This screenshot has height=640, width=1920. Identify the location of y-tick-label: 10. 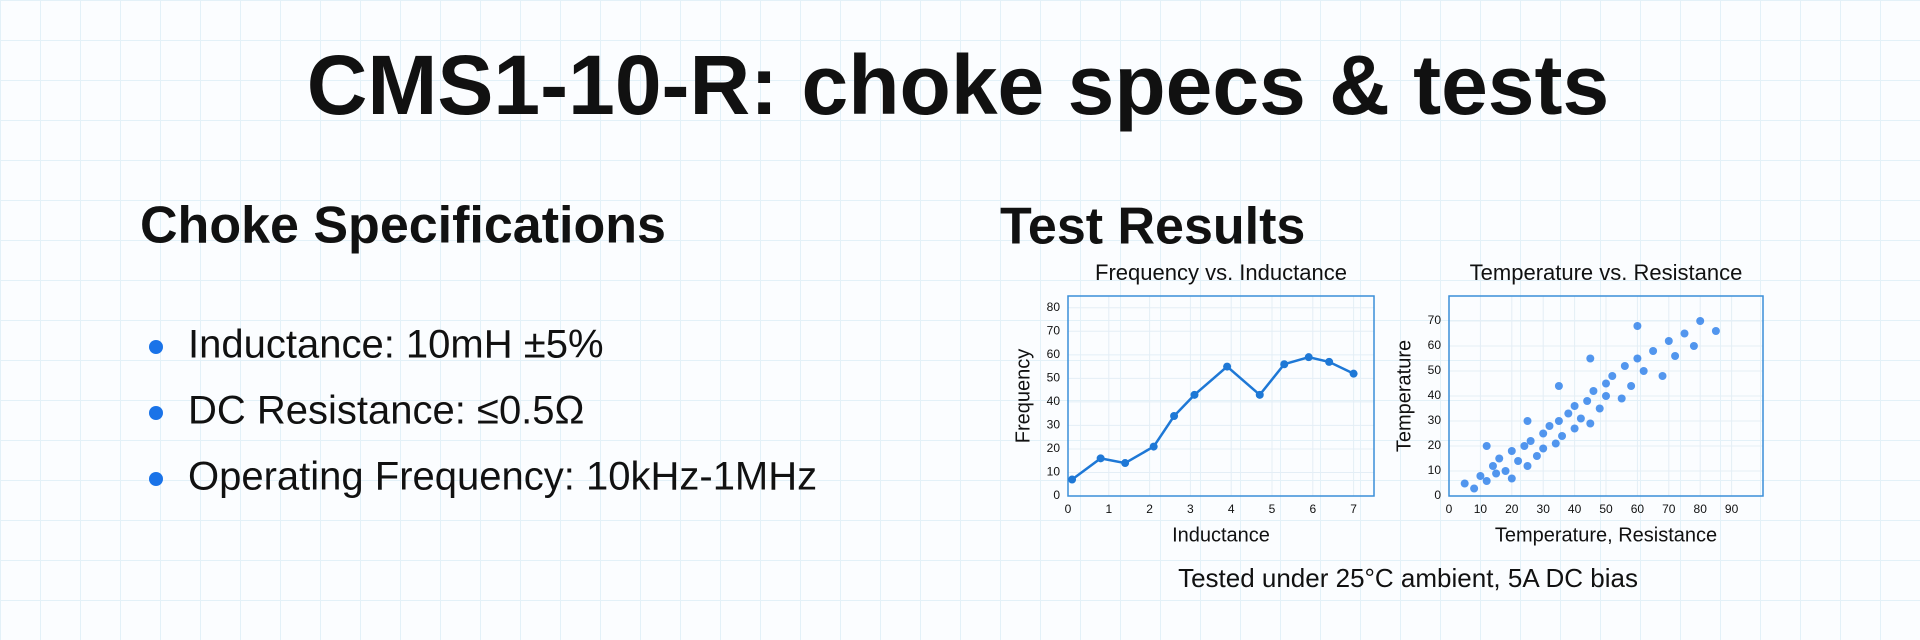
(1435, 470).